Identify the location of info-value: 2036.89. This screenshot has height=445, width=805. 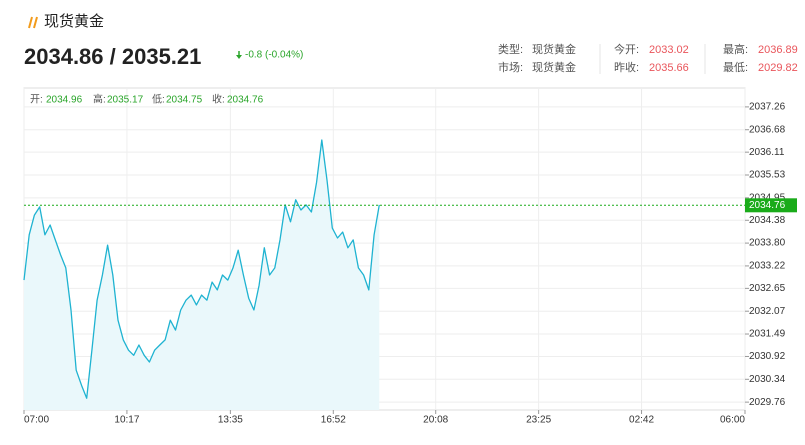
(778, 50).